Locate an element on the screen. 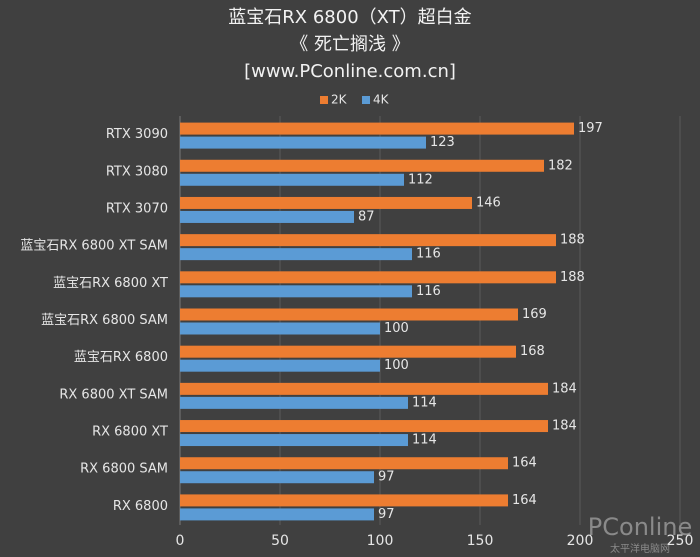 Image resolution: width=700 pixels, height=557 pixels. y-tick-label: 蓝宝石RX 6800 SAM is located at coordinates (104, 320).